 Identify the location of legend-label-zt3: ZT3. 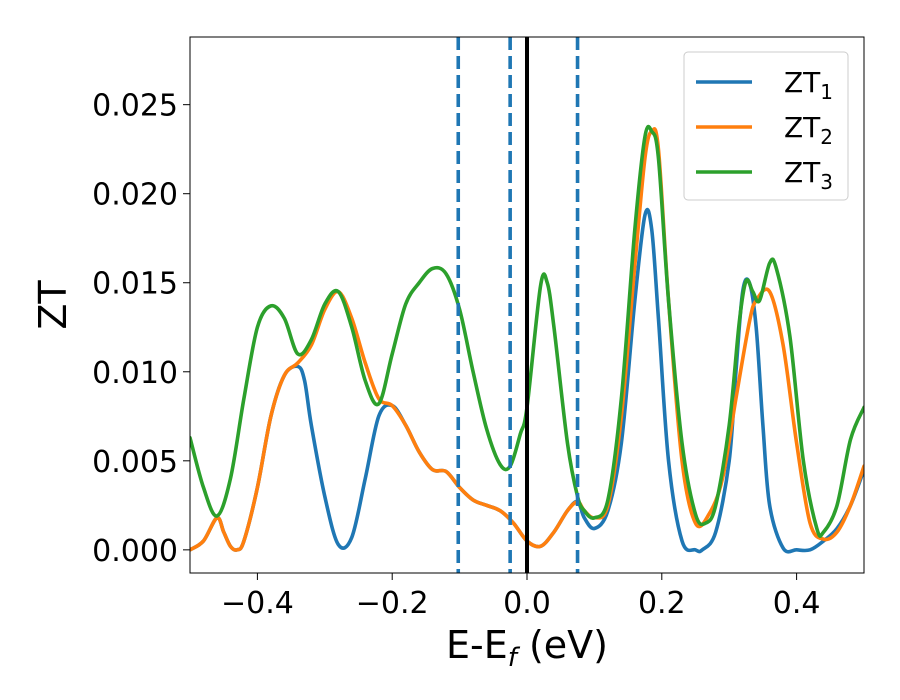
(808, 175).